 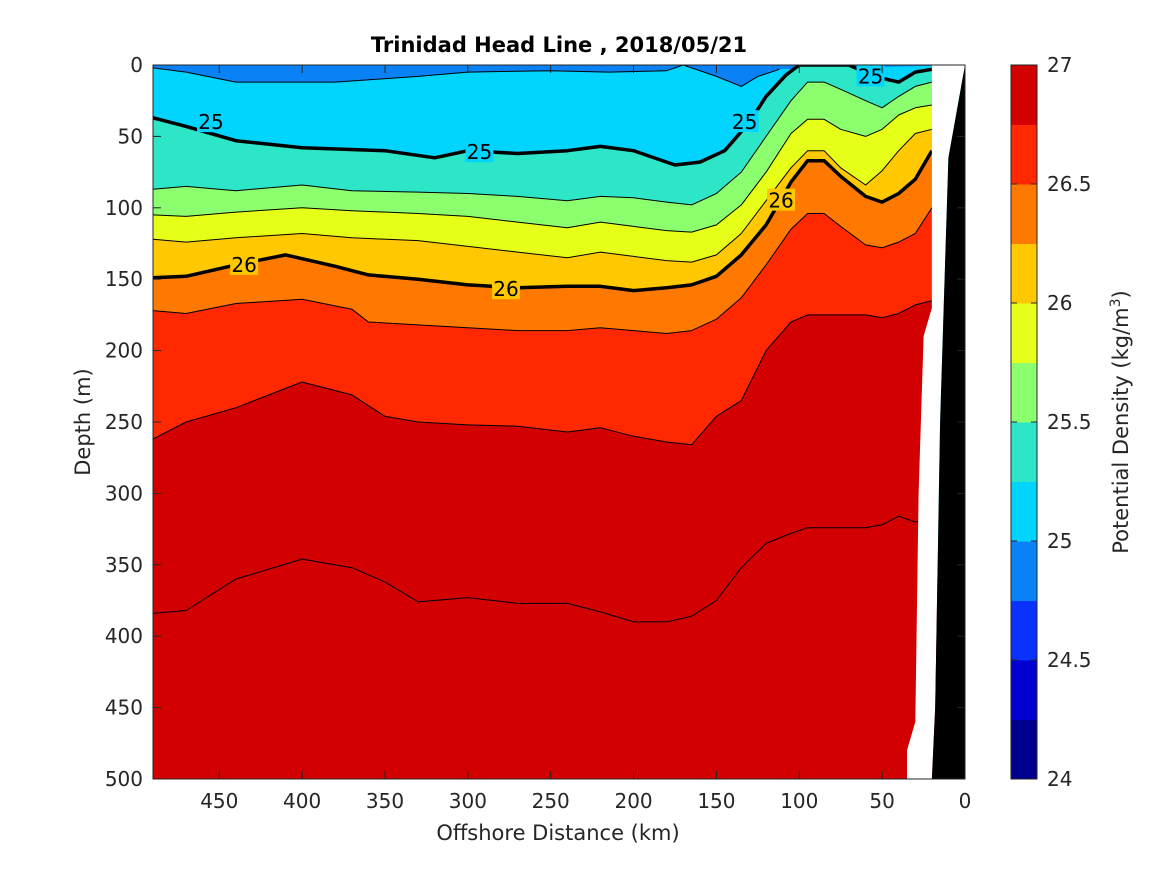 I want to click on y-tick-label-9: 450, so click(x=124, y=708).